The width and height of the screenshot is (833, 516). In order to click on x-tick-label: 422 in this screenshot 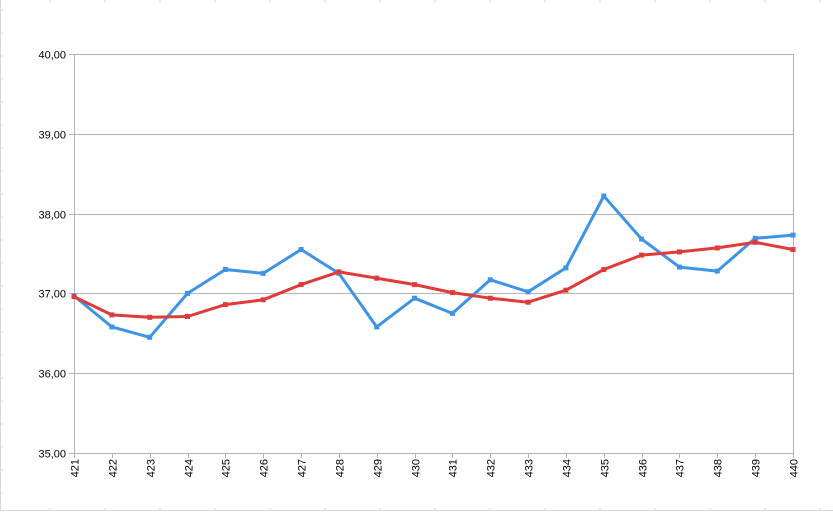, I will do `click(114, 468)`.